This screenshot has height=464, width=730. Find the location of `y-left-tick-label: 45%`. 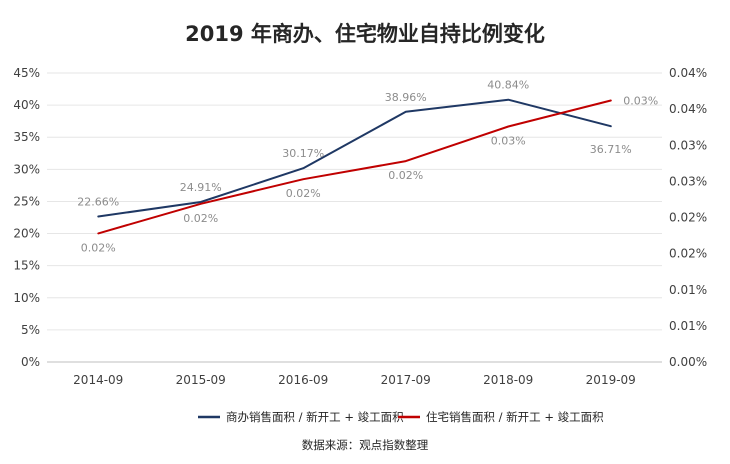

y-left-tick-label: 45% is located at coordinates (26, 73).